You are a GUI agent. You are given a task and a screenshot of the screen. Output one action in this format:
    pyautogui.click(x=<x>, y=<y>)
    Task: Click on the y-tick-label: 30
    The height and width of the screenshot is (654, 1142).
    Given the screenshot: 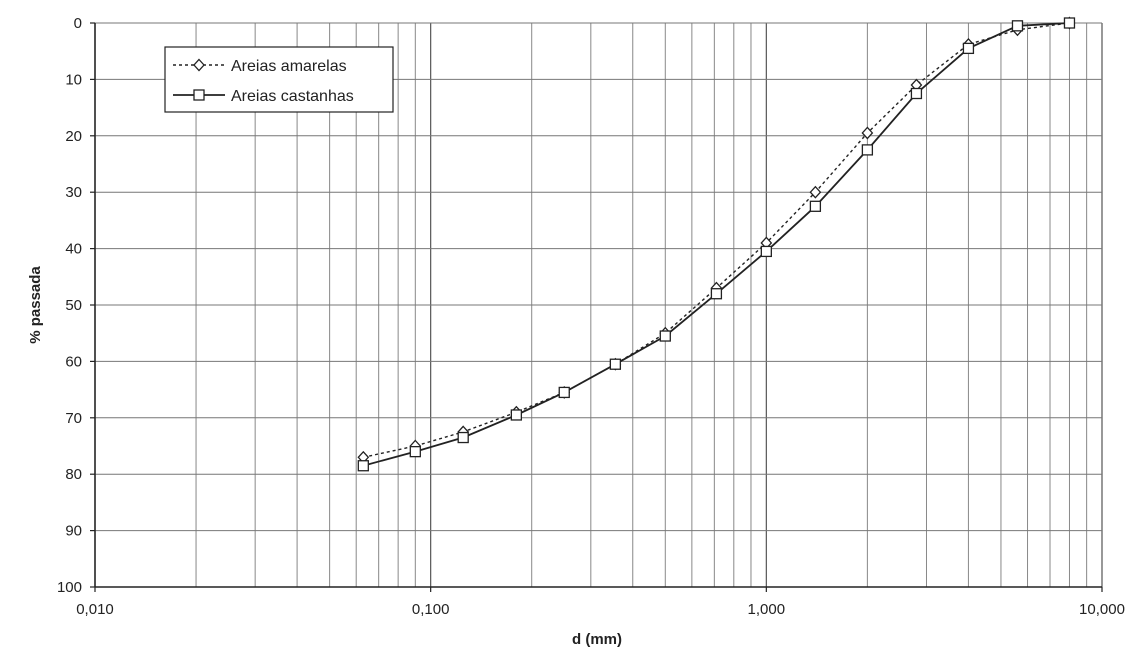 What is the action you would take?
    pyautogui.click(x=73, y=192)
    